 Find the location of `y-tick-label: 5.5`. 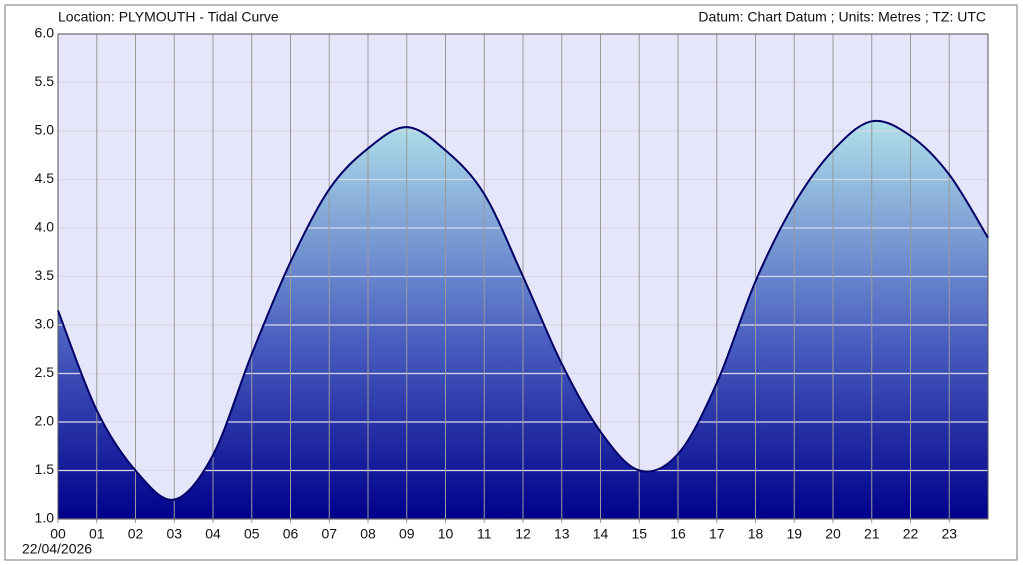

y-tick-label: 5.5 is located at coordinates (45, 81).